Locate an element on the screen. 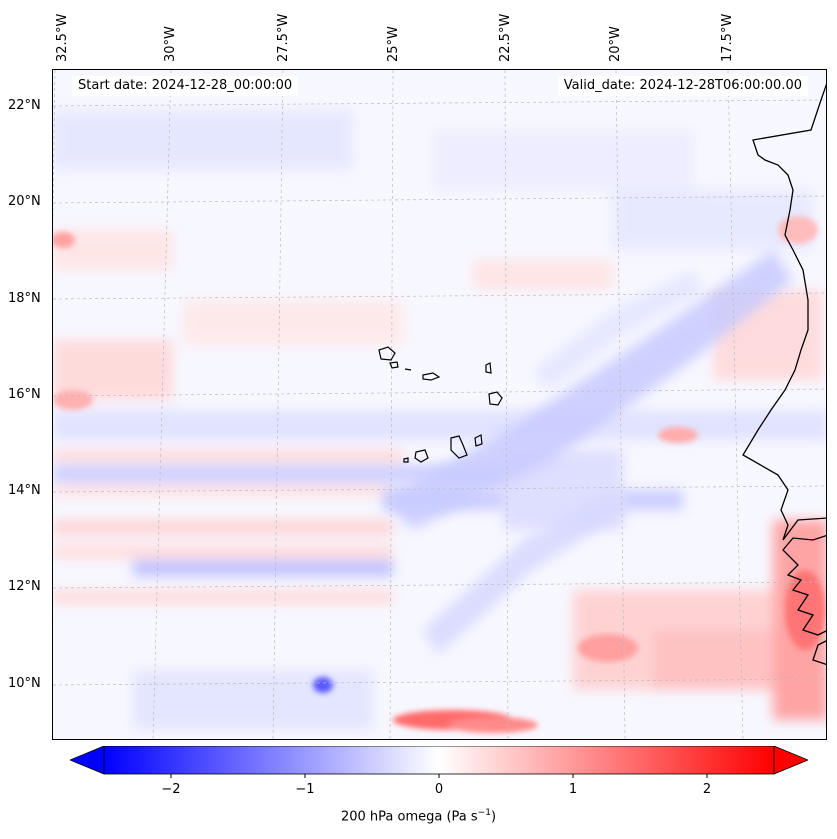  island-sao-nicolau is located at coordinates (431, 376).